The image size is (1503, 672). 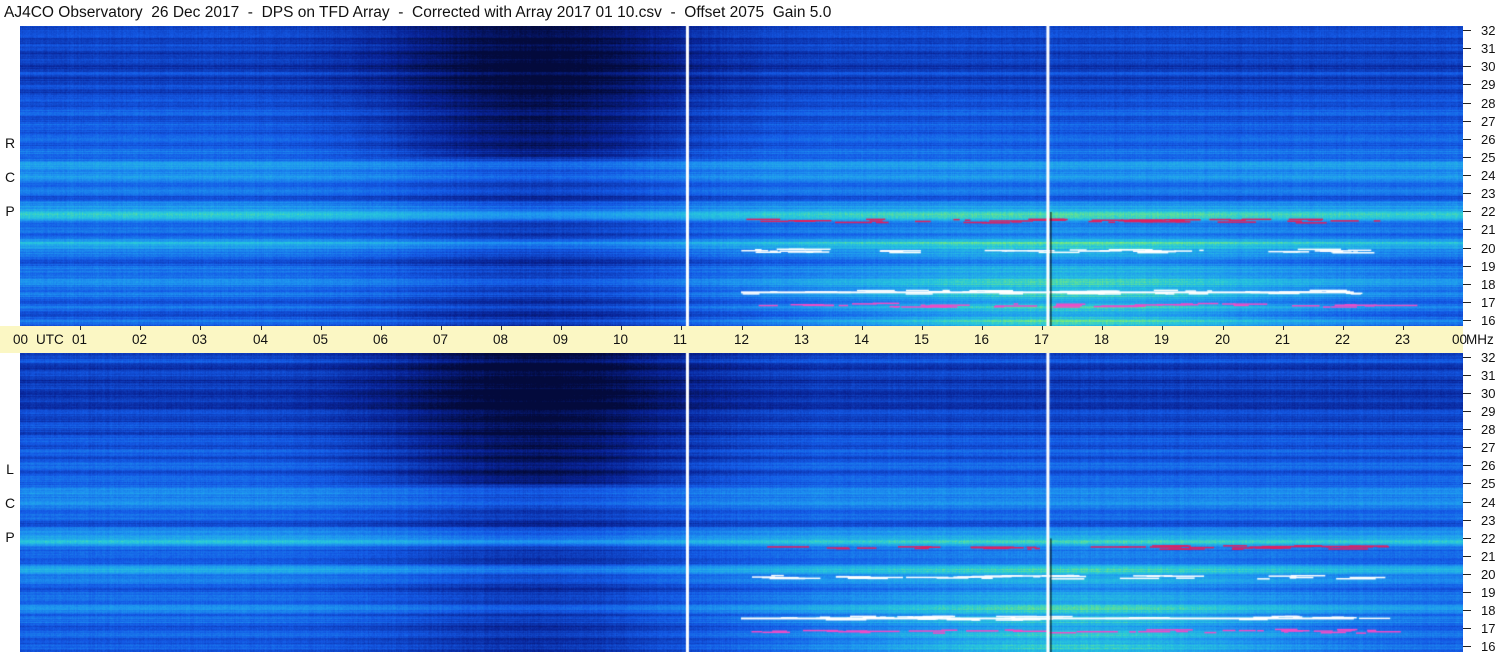 I want to click on time-hour-label: 17, so click(x=1042, y=339).